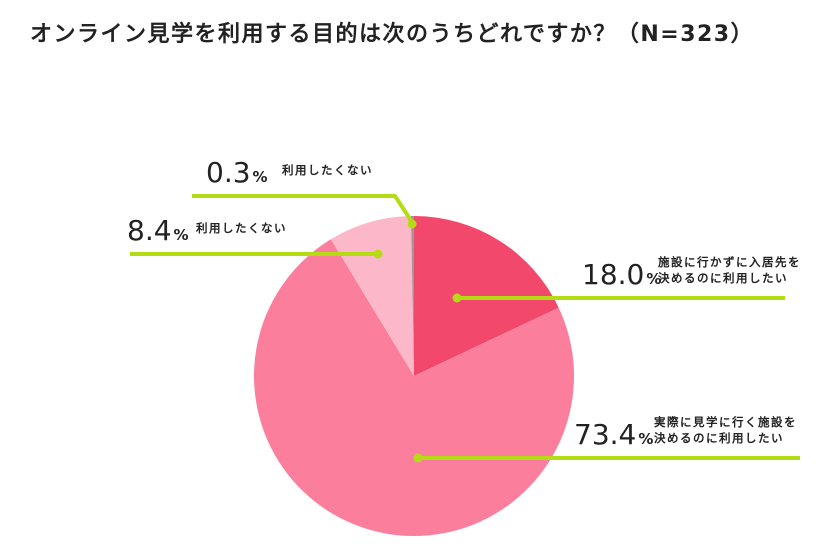  What do you see at coordinates (723, 278) in the screenshot?
I see `slice-label-0-line-1: 決めるのに利用したい` at bounding box center [723, 278].